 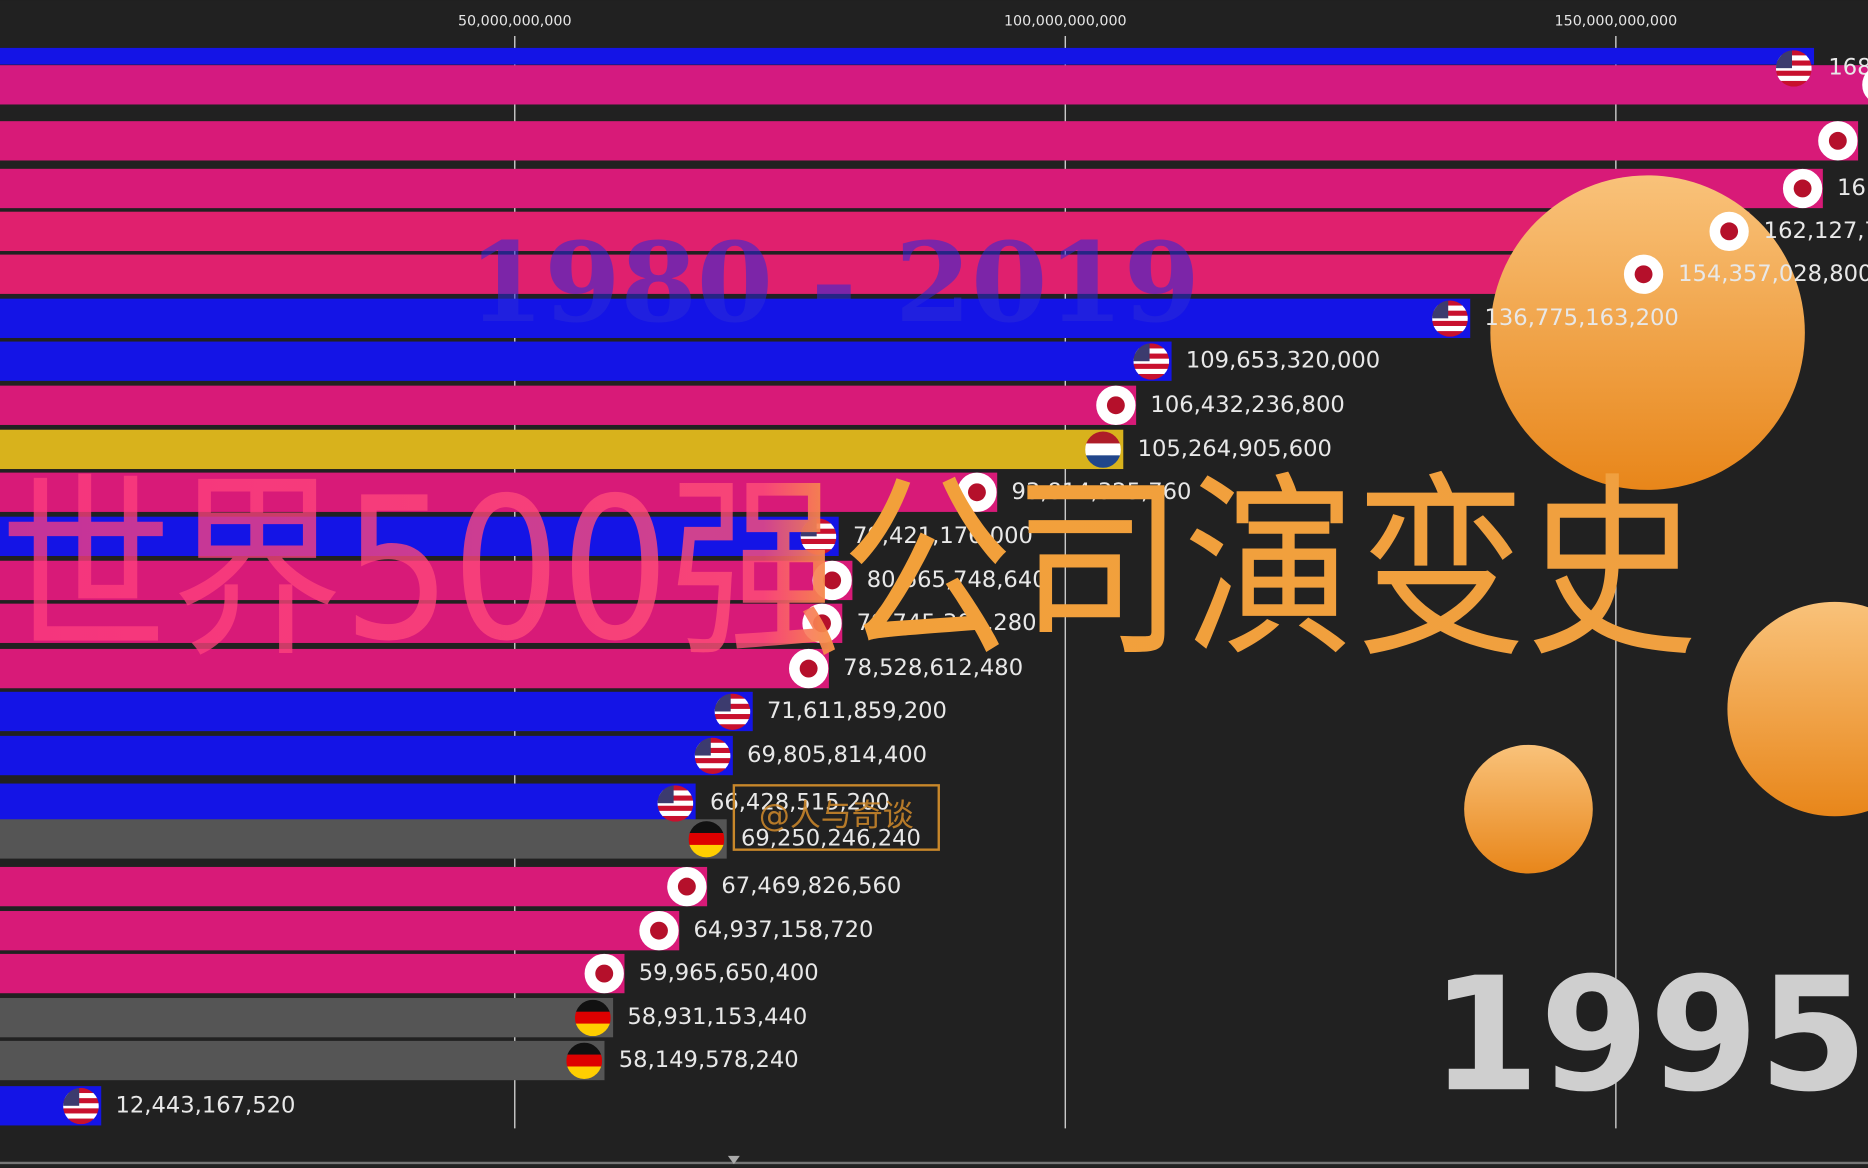 What do you see at coordinates (957, 580) in the screenshot?
I see `value-label: 80,665,748,640` at bounding box center [957, 580].